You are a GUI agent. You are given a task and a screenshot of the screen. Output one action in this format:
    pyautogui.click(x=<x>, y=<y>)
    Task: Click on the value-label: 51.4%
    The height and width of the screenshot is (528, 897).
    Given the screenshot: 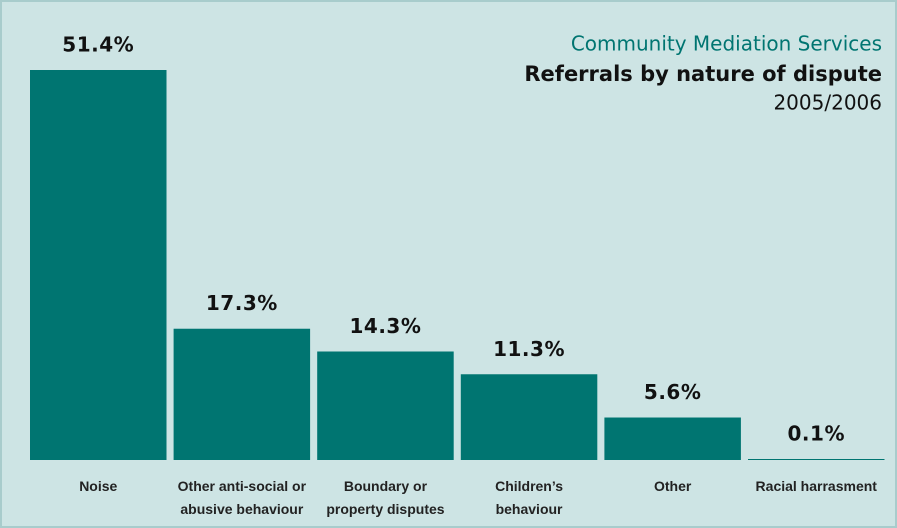 What is the action you would take?
    pyautogui.click(x=98, y=45)
    